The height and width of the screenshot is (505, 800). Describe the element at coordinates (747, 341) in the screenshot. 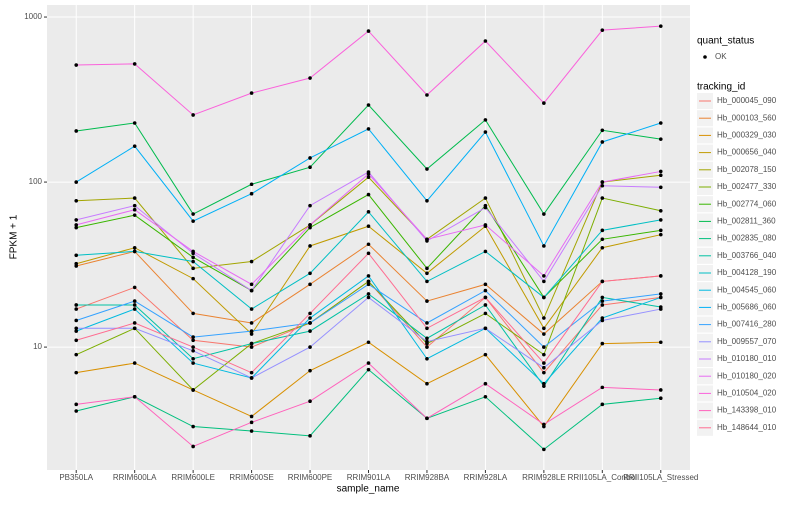

I see `legend-label: Hb_009557_070` at that location.